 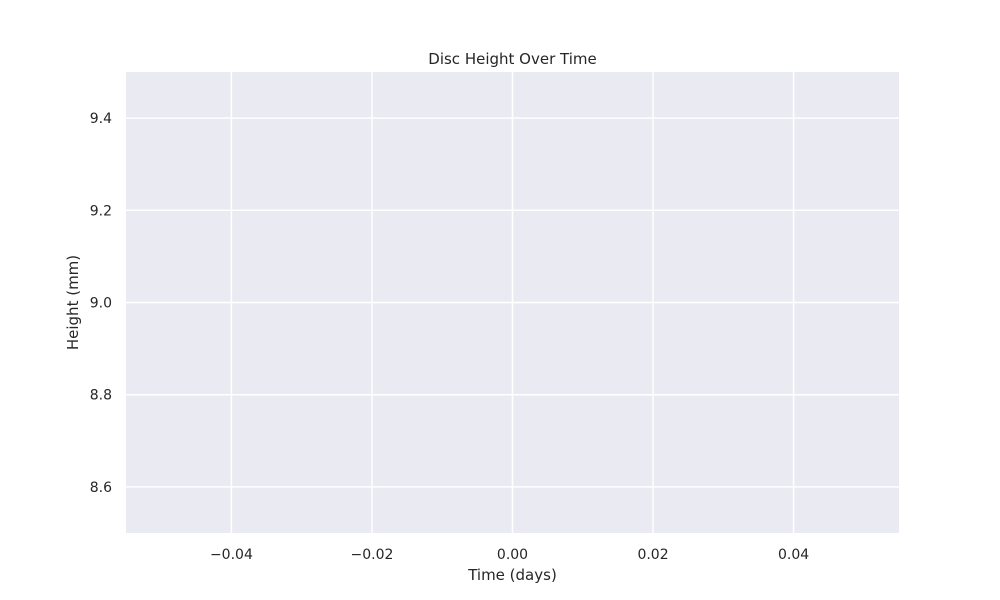 What do you see at coordinates (101, 119) in the screenshot?
I see `y-tick-label: 9.4` at bounding box center [101, 119].